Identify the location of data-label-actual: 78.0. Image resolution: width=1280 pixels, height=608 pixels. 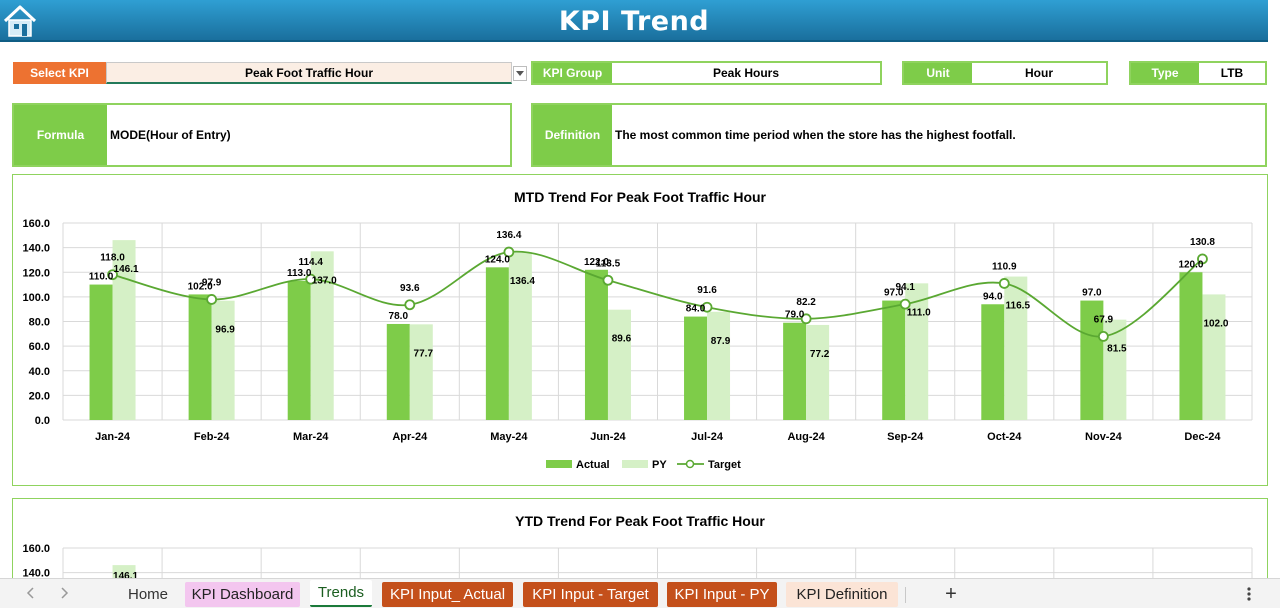
(399, 316).